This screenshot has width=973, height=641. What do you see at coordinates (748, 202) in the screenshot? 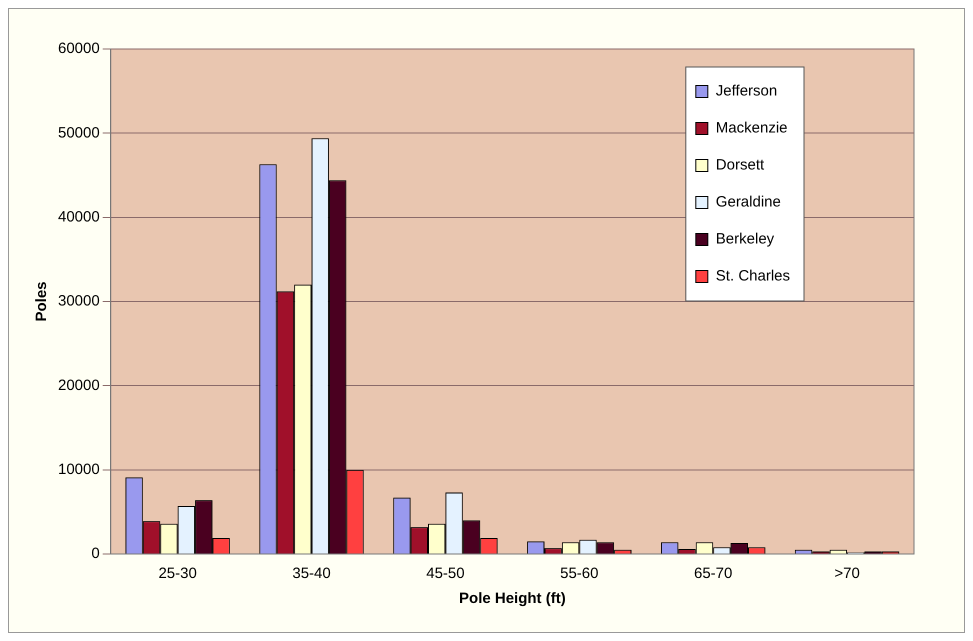
I see `legend-label: Geraldine` at bounding box center [748, 202].